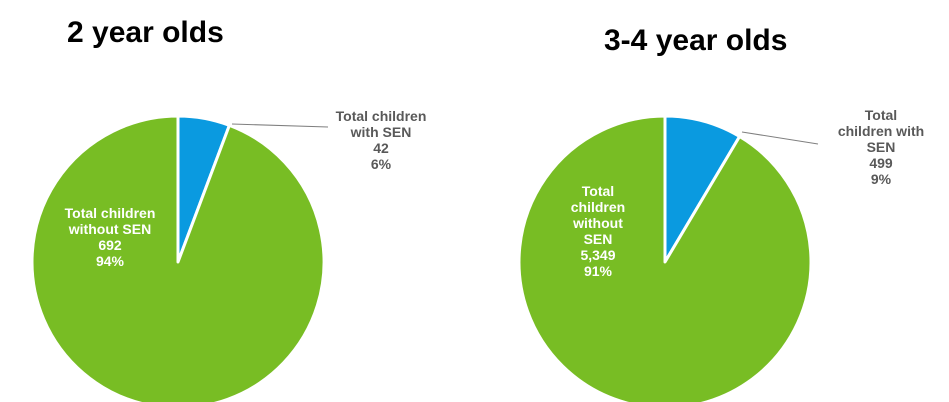 The width and height of the screenshot is (949, 402). What do you see at coordinates (780, 138) in the screenshot?
I see `leader-line-3-4yo` at bounding box center [780, 138].